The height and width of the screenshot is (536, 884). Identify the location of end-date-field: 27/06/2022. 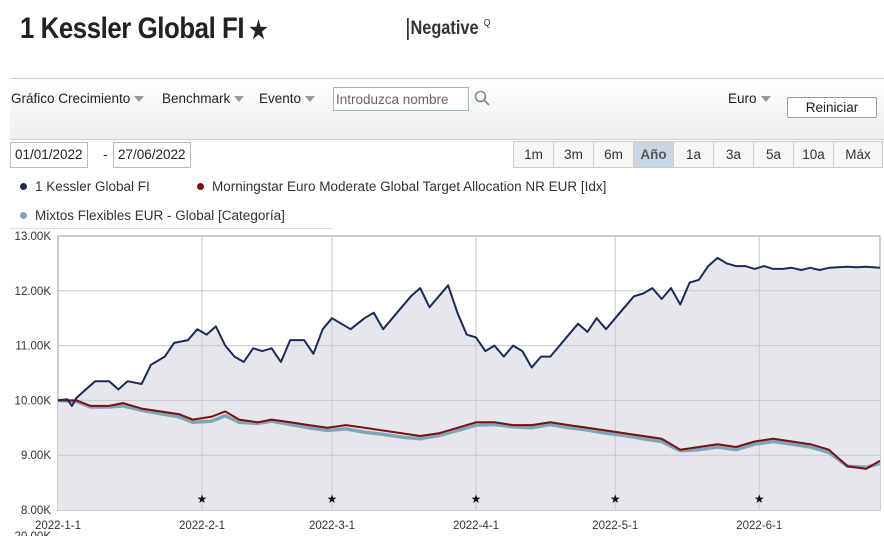
(152, 155).